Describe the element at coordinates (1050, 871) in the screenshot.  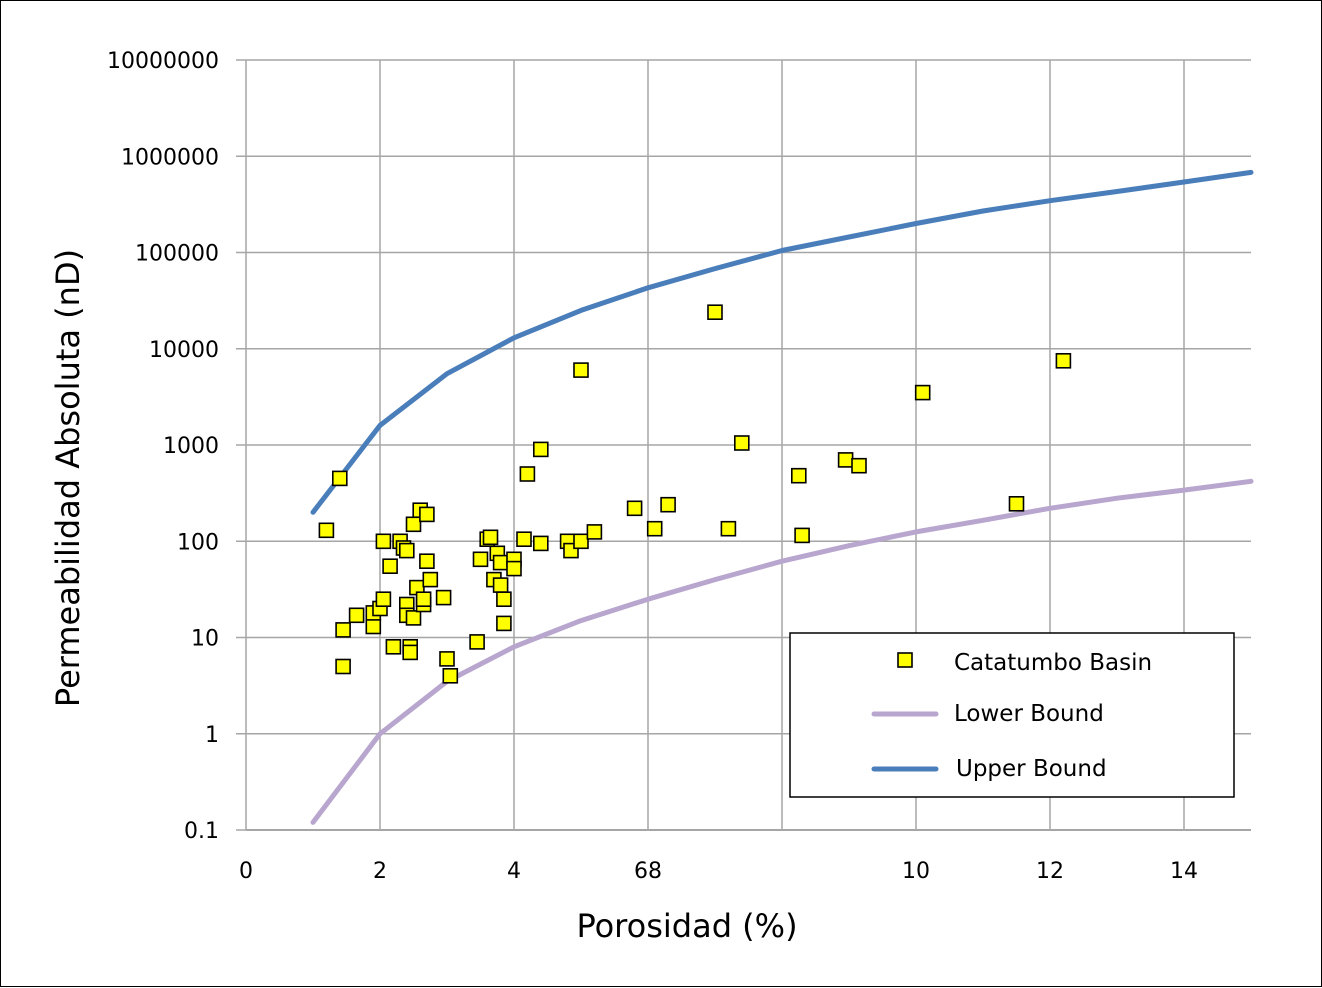
I see `x-tick-label: 12` at that location.